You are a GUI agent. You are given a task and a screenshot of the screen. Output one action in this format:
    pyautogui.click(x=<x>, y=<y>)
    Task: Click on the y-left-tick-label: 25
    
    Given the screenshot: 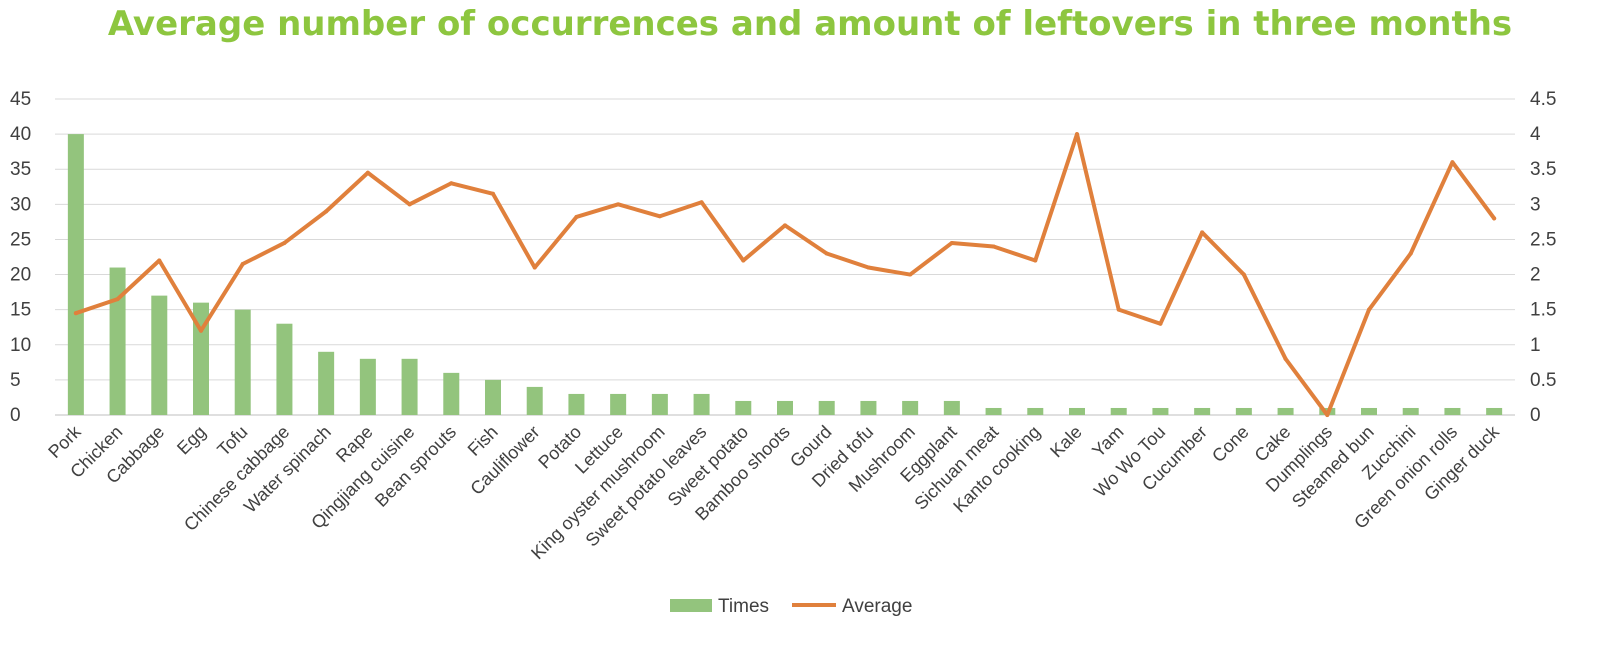 What is the action you would take?
    pyautogui.click(x=20, y=239)
    